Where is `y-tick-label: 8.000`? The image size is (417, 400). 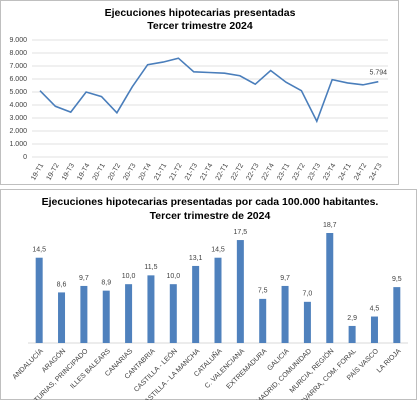
y-tick-label: 8.000 is located at coordinates (18, 53).